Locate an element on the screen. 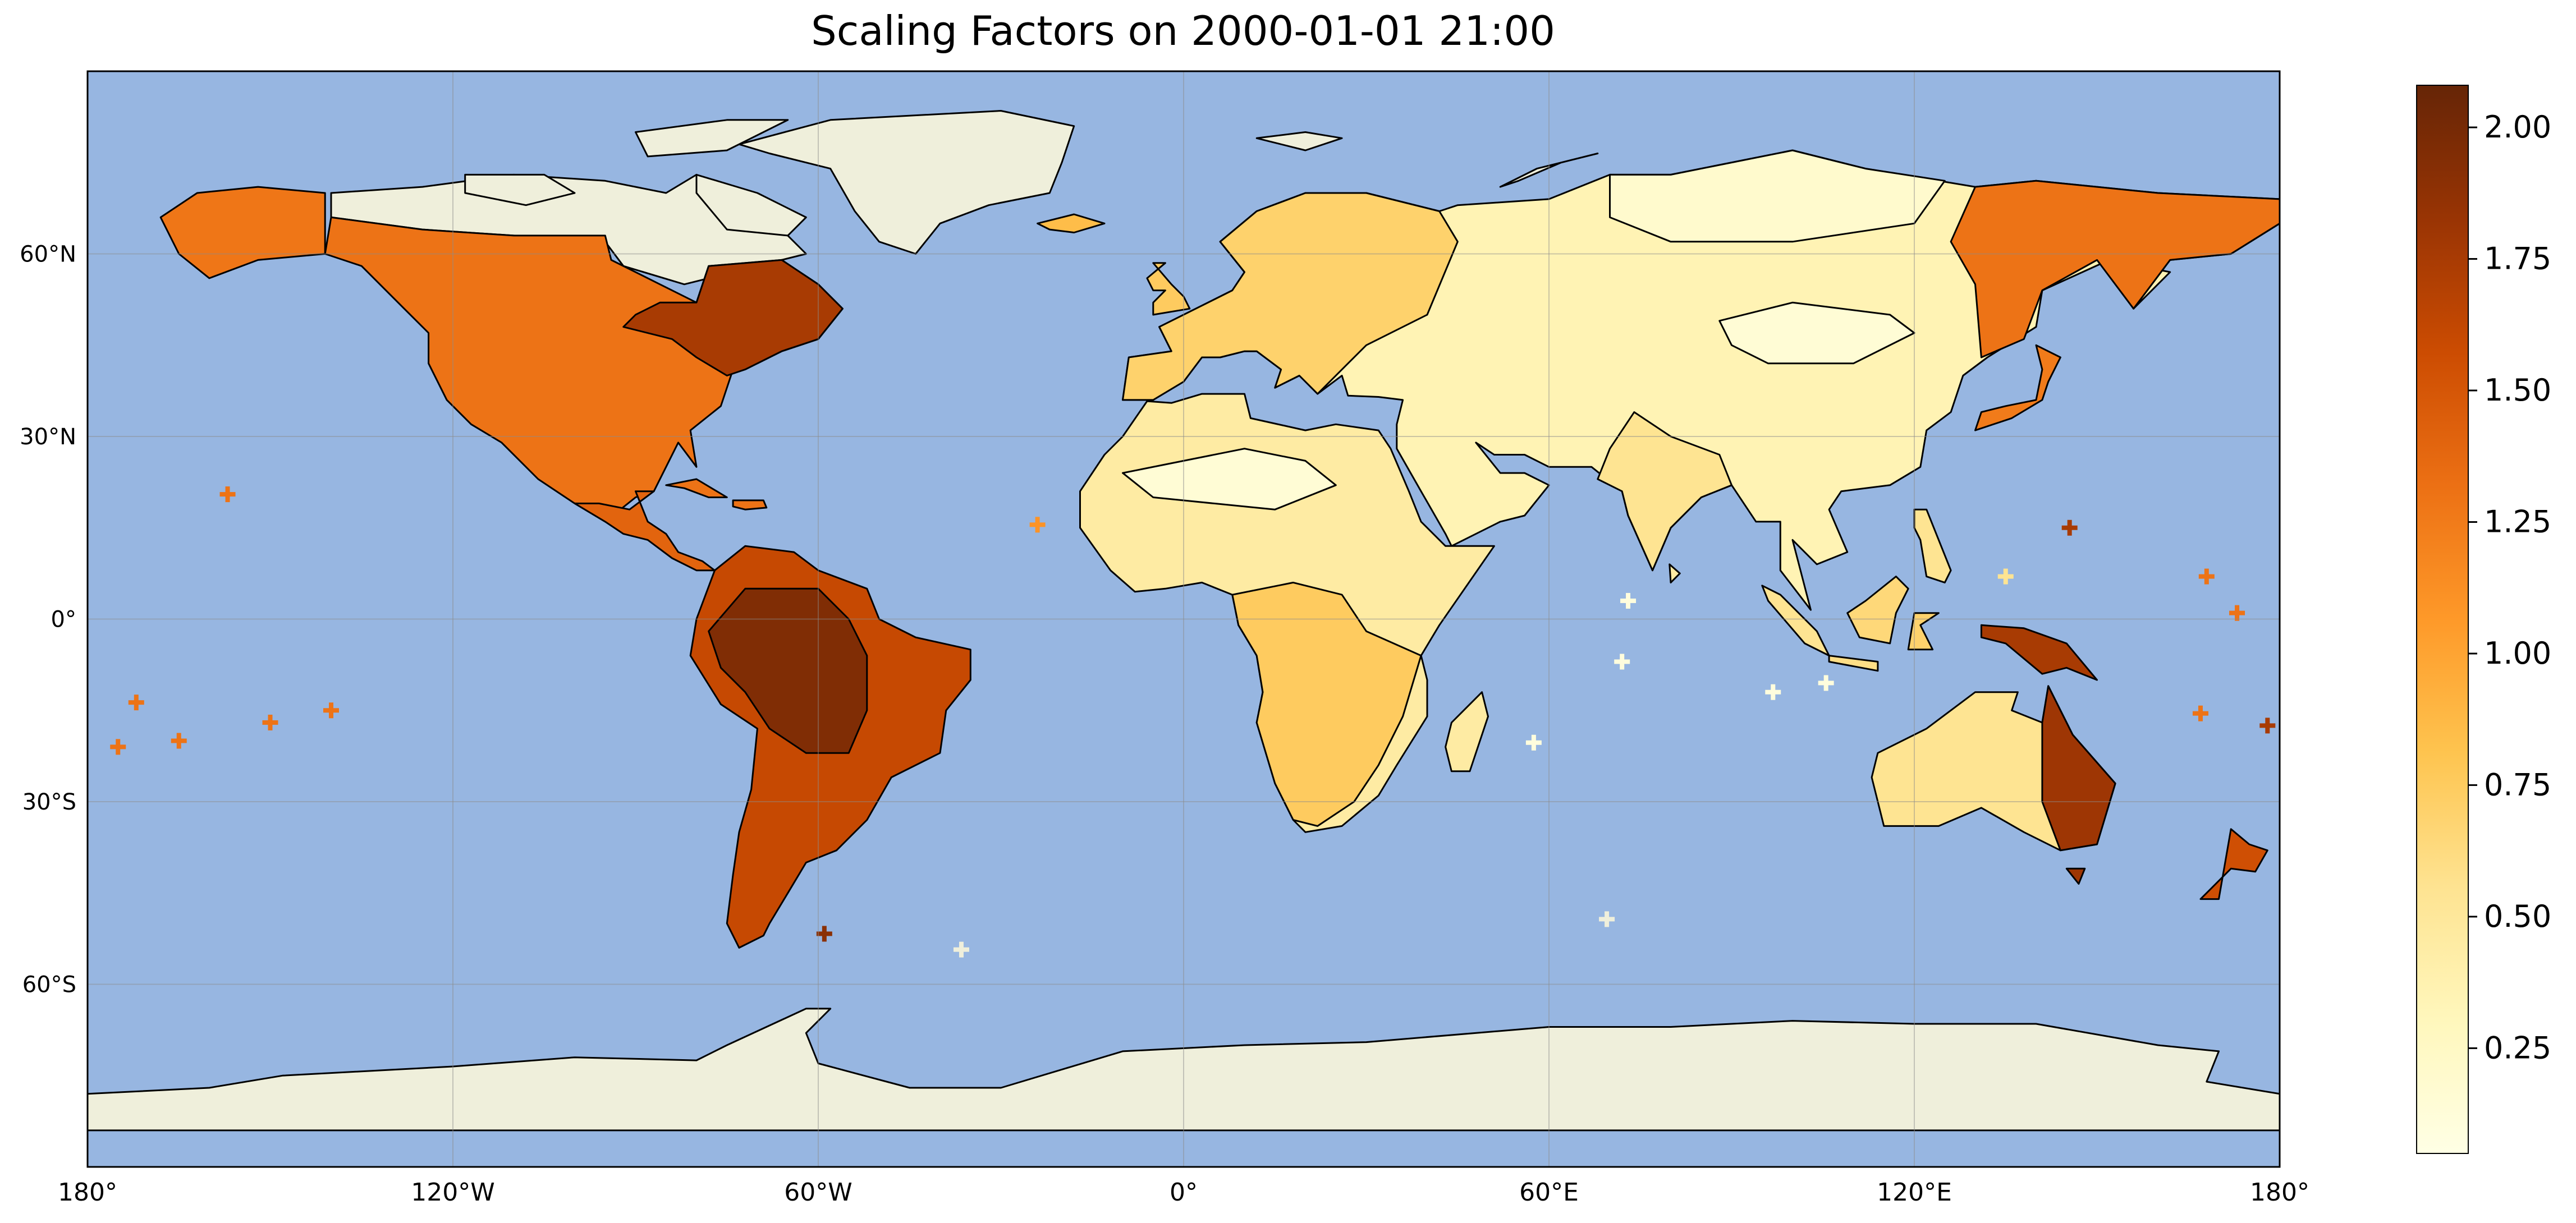  island-cape-verde is located at coordinates (1037, 525).